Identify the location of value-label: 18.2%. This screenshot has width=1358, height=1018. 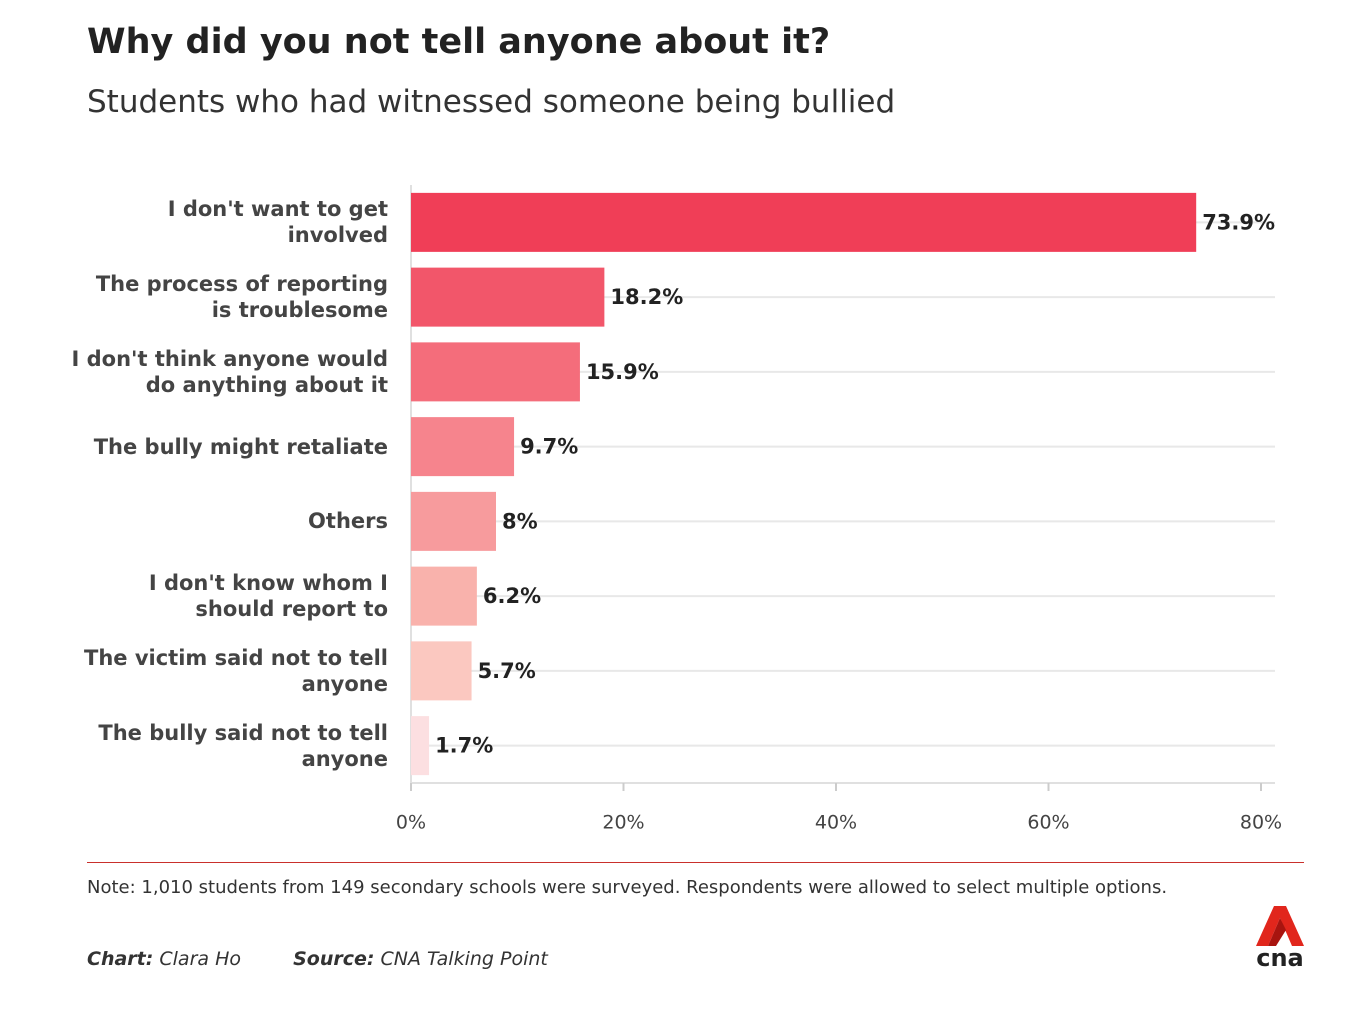
(646, 297).